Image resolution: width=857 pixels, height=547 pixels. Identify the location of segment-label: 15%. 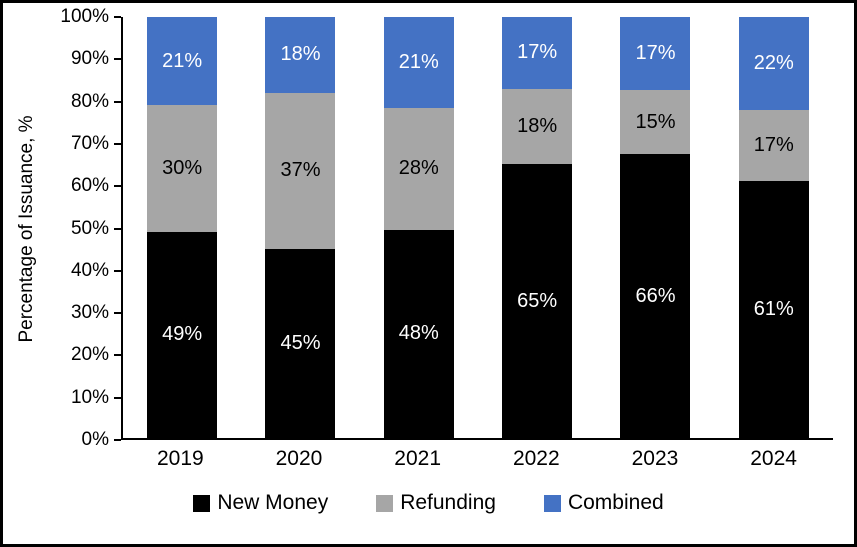
(655, 121).